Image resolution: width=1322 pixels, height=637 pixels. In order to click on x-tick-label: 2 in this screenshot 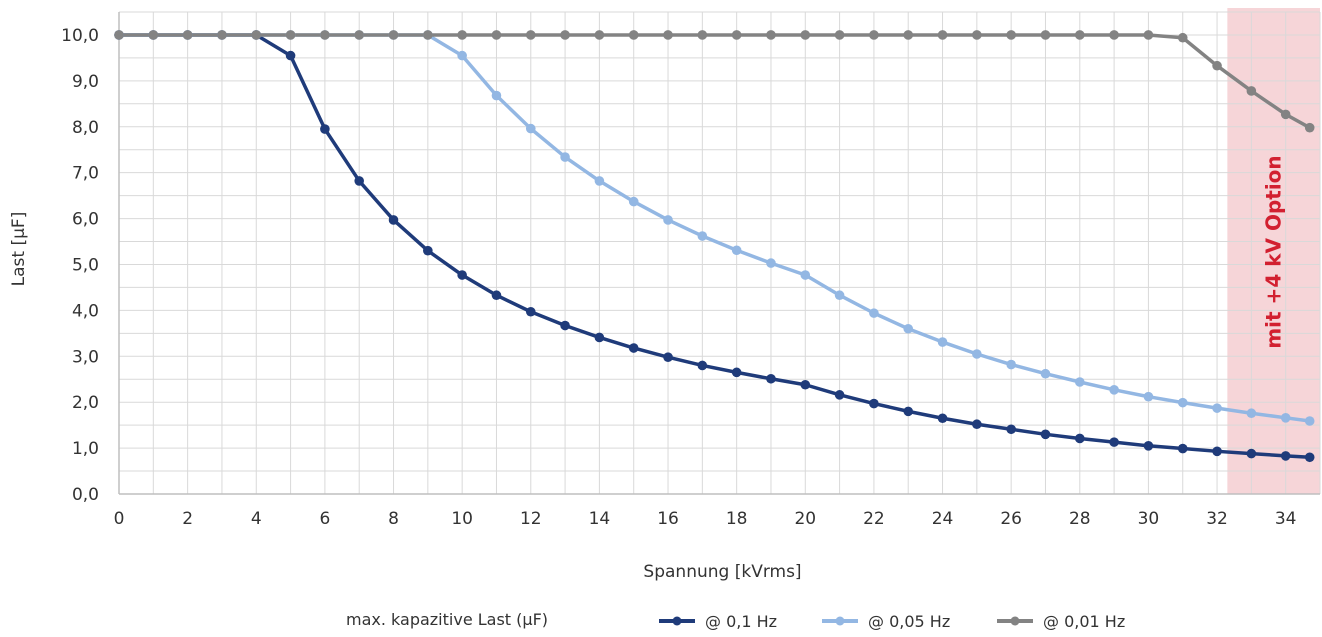, I will do `click(187, 519)`.